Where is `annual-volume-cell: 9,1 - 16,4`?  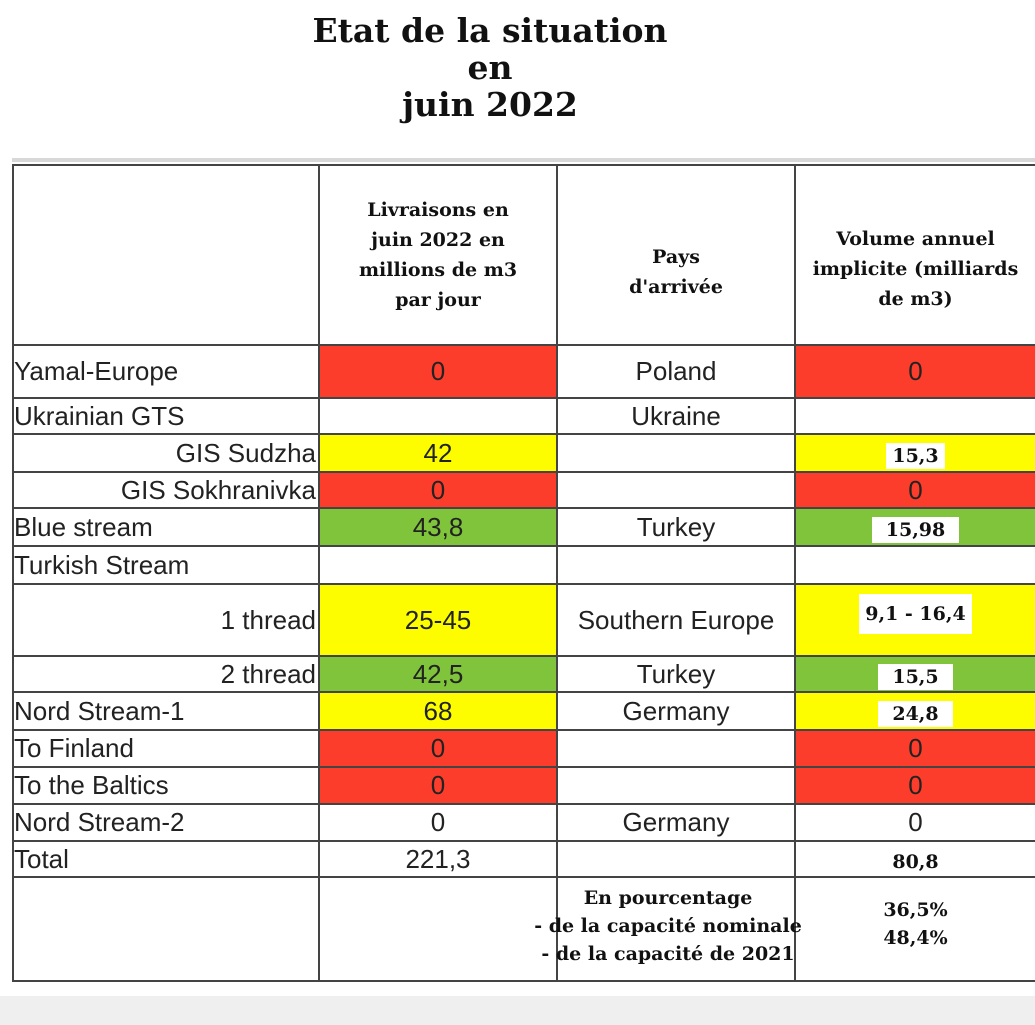
annual-volume-cell: 9,1 - 16,4 is located at coordinates (914, 620).